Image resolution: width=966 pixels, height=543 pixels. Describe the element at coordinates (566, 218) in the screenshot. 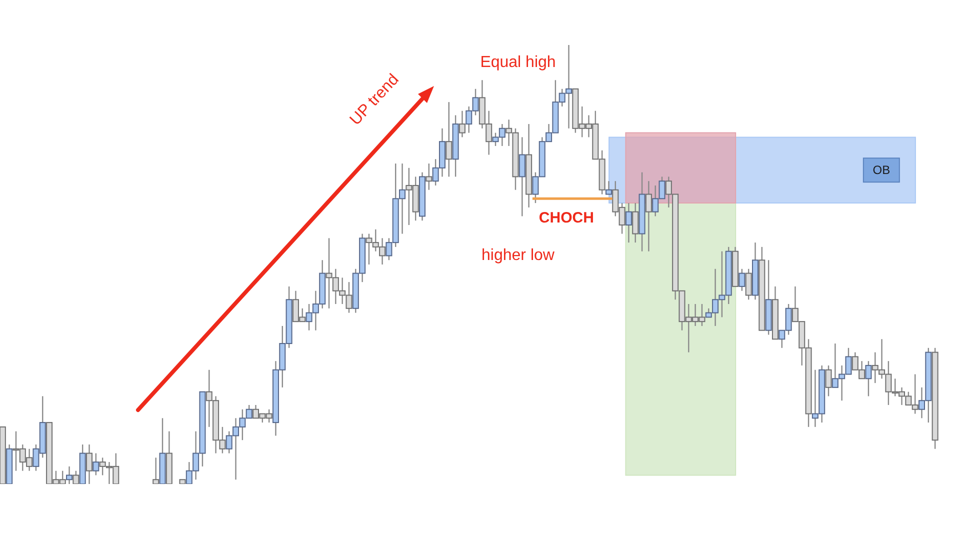

I see `ref-line-label: CHOCH` at that location.